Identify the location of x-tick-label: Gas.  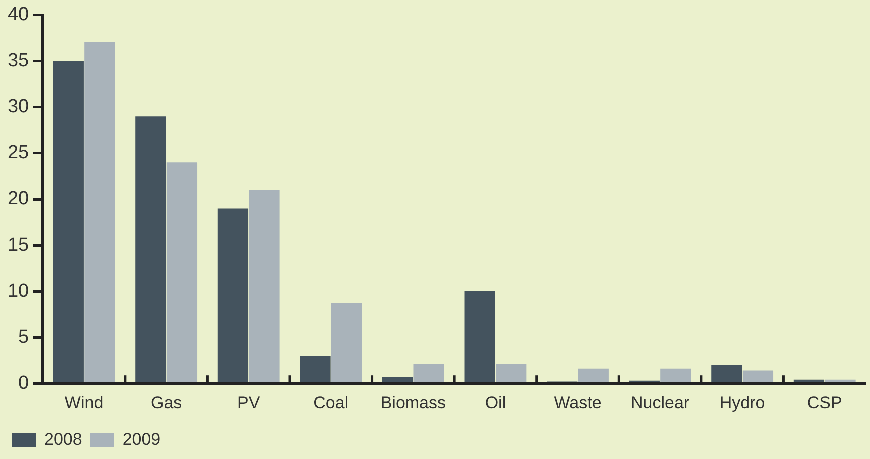
(166, 402).